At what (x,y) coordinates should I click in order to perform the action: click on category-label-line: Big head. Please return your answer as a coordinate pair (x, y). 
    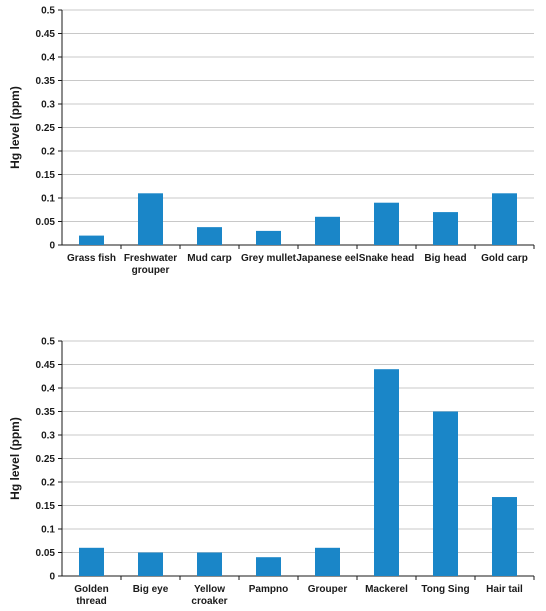
    Looking at the image, I should click on (445, 258).